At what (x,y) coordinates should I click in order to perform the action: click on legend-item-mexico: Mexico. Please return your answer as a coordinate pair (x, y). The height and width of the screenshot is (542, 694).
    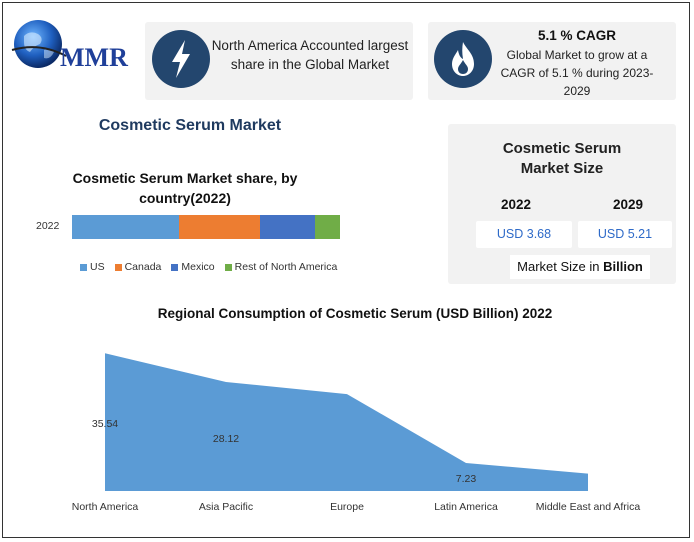
    Looking at the image, I should click on (193, 267).